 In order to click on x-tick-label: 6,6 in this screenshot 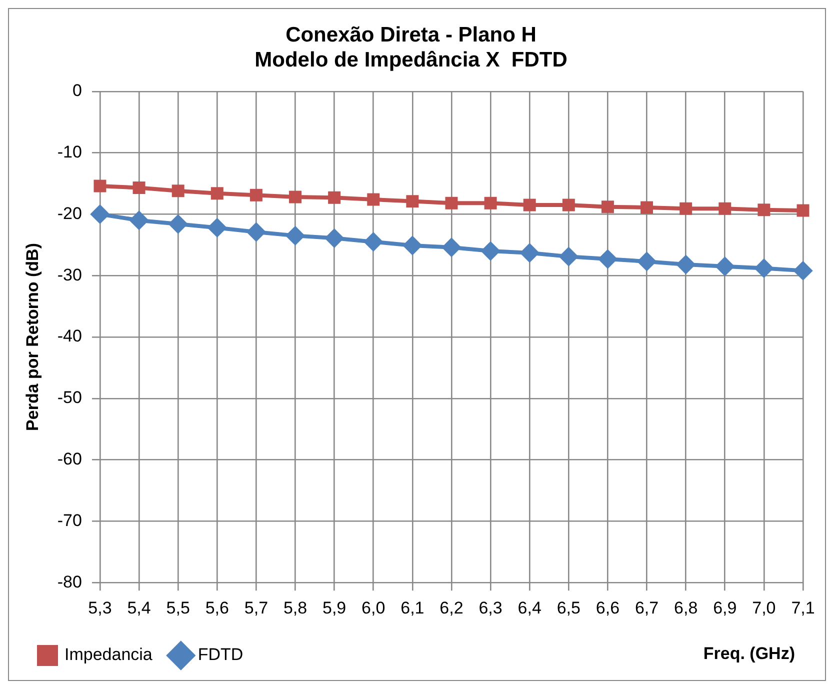, I will do `click(608, 608)`.